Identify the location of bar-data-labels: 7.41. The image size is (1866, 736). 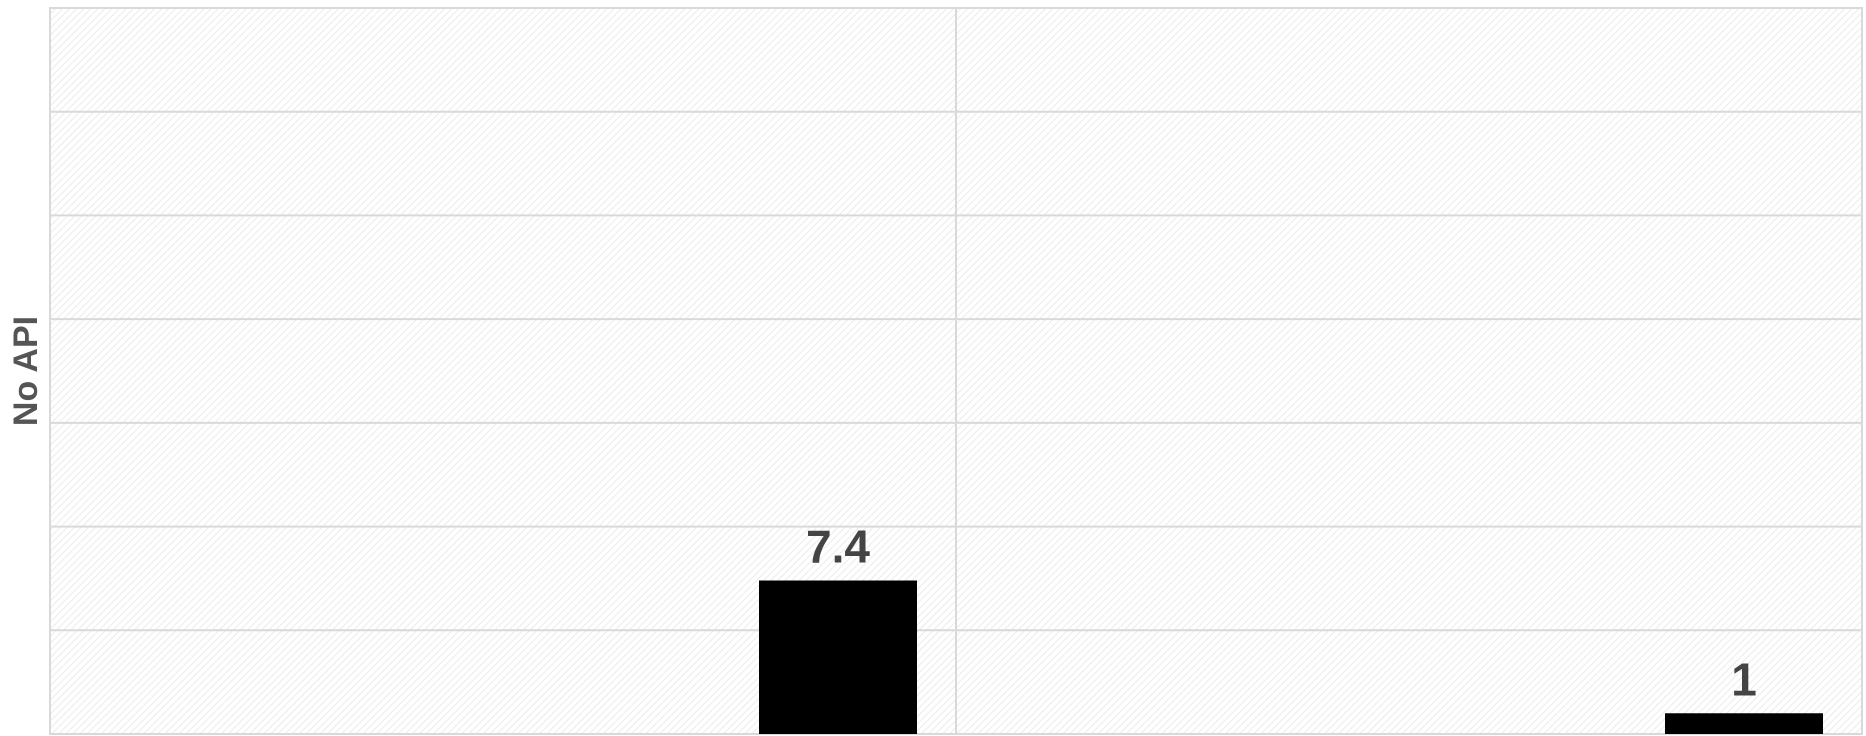
(1281, 613).